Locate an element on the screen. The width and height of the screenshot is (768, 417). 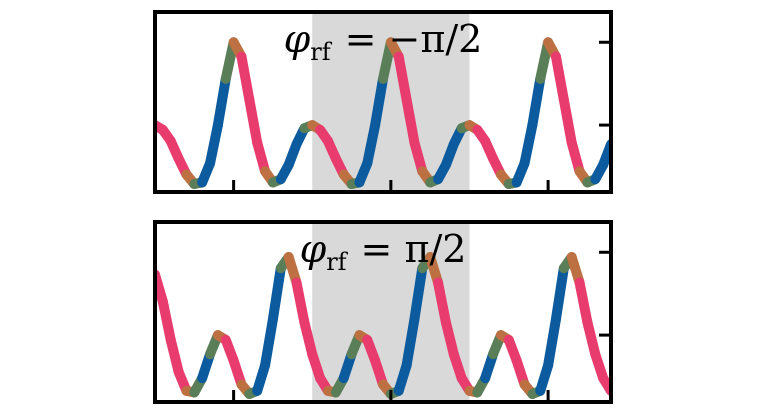
title-rhs: = −π/2 is located at coordinates (414, 39).